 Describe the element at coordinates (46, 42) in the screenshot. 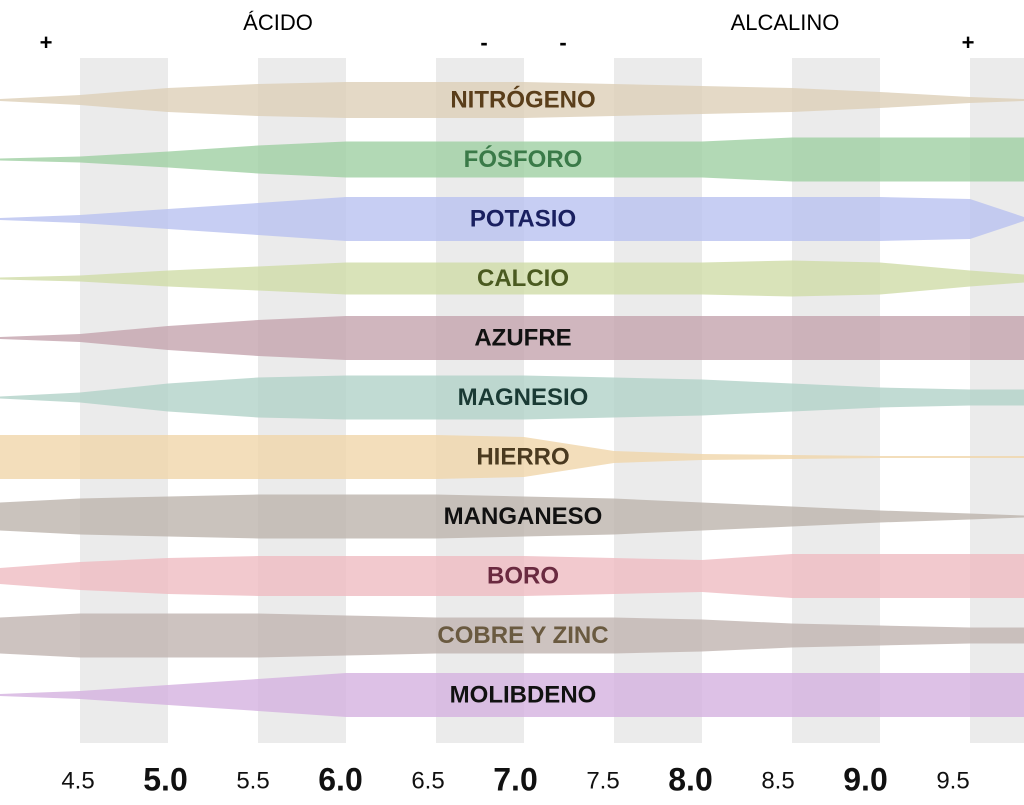

I see `strong-acid: +` at that location.